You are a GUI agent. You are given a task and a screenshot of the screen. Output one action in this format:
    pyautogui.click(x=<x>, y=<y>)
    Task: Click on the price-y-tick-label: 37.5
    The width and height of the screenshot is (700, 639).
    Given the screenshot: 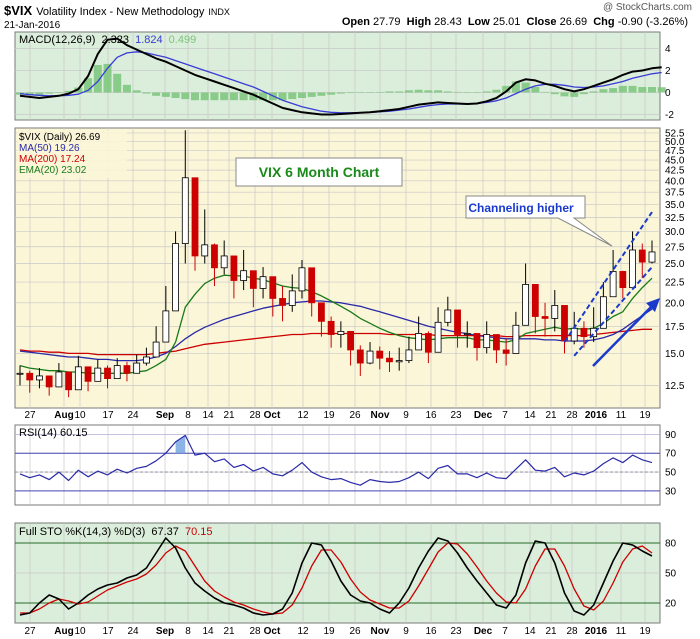 What is the action you would take?
    pyautogui.click(x=675, y=193)
    